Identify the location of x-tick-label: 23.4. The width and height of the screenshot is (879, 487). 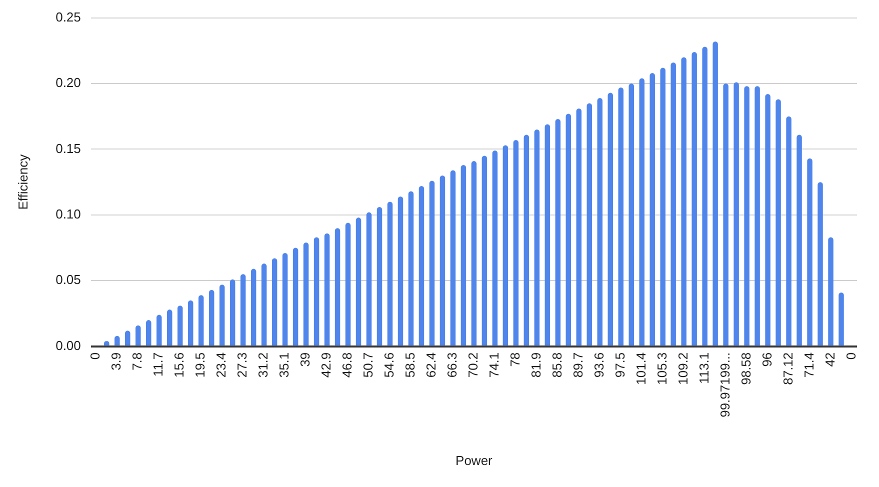
(221, 365).